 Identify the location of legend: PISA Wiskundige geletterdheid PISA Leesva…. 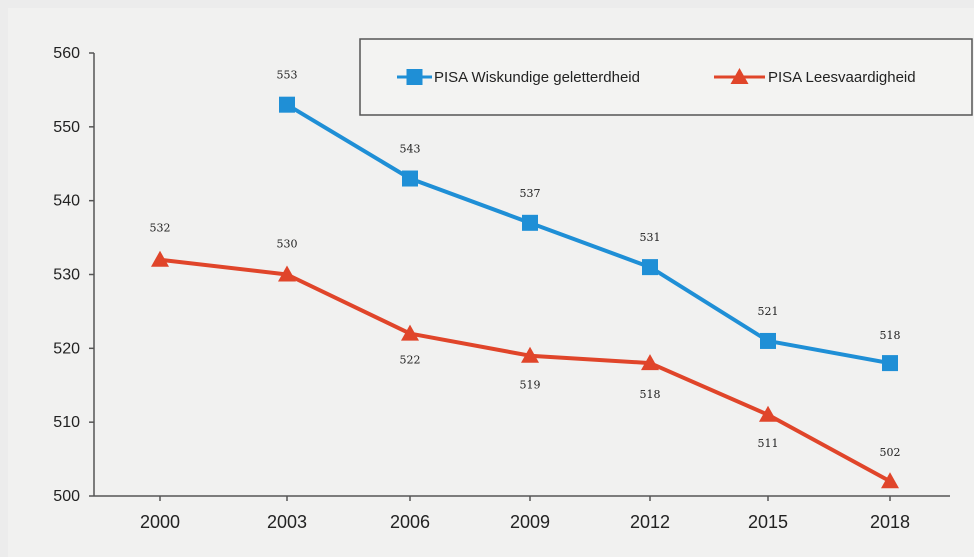
(666, 77).